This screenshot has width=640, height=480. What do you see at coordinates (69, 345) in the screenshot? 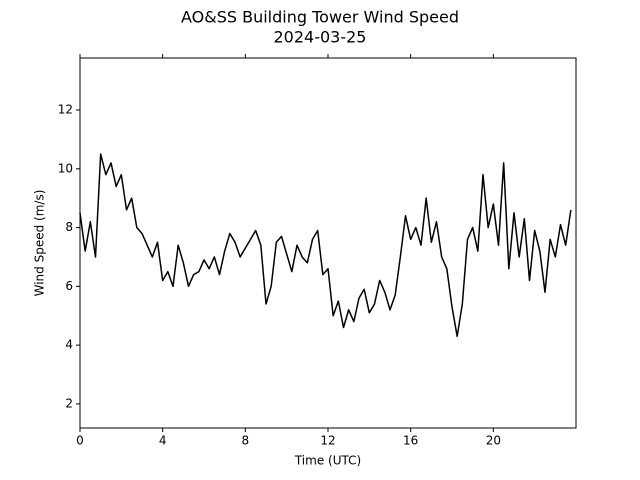
I see `y-tick-label: 4` at bounding box center [69, 345].